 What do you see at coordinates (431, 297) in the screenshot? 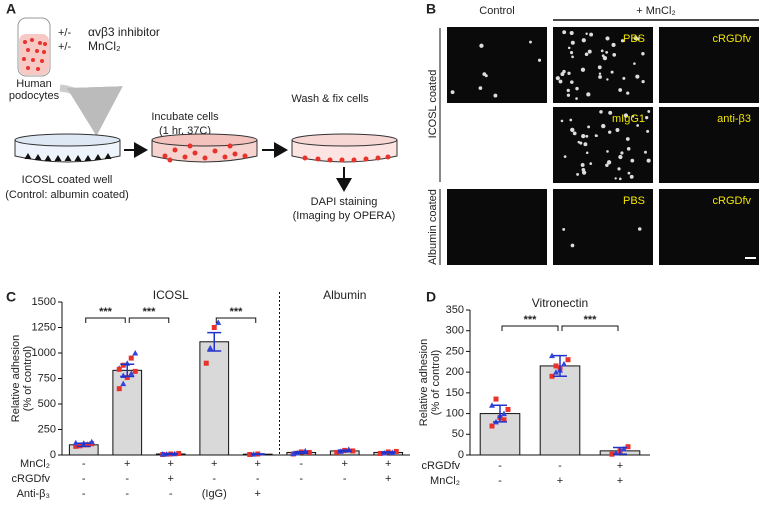
I see `panel-letter: D` at bounding box center [431, 297].